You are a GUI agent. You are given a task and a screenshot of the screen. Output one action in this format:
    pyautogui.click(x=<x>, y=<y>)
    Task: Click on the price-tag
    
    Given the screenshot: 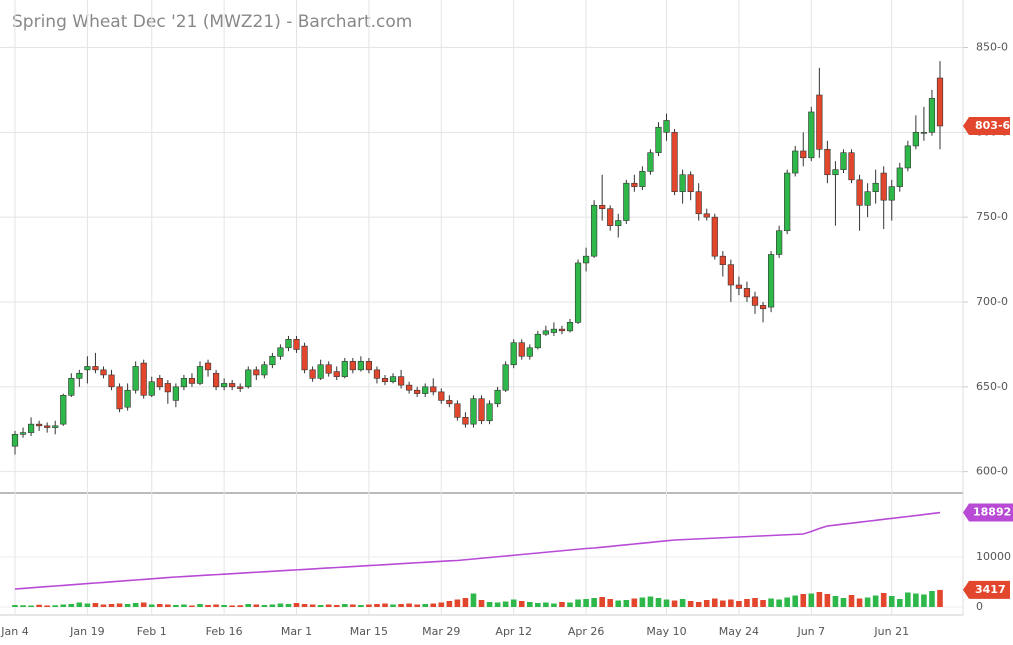 What is the action you would take?
    pyautogui.click(x=986, y=125)
    